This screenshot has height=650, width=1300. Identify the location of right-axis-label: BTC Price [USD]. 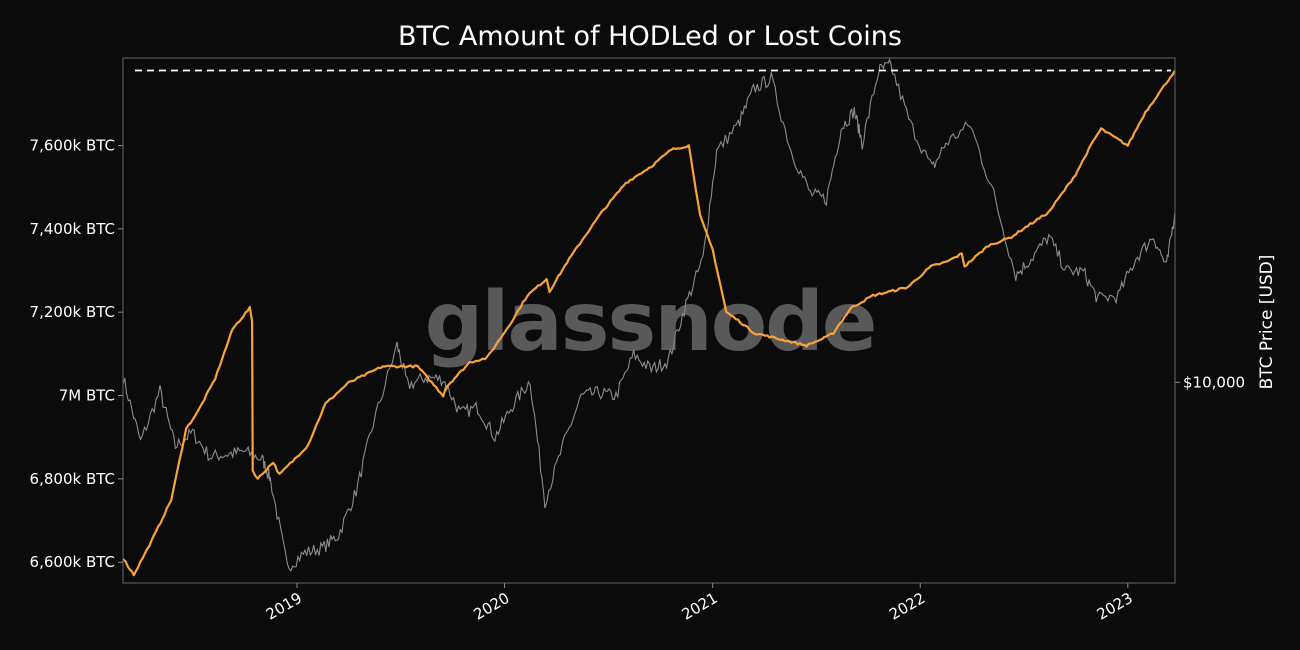
(1267, 322).